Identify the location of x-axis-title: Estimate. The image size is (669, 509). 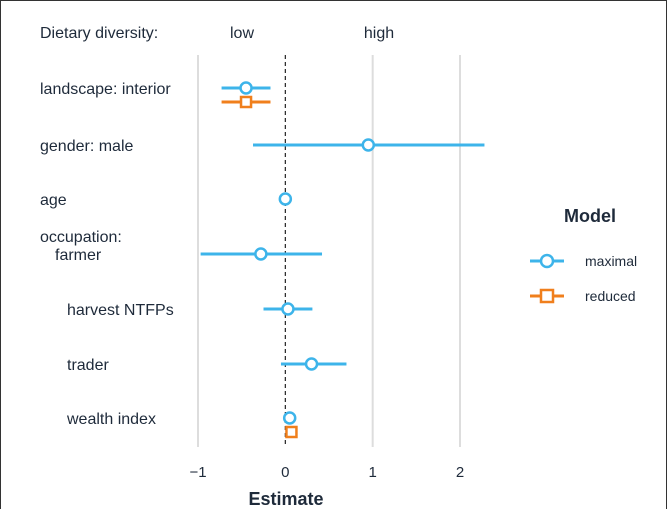
(285, 499).